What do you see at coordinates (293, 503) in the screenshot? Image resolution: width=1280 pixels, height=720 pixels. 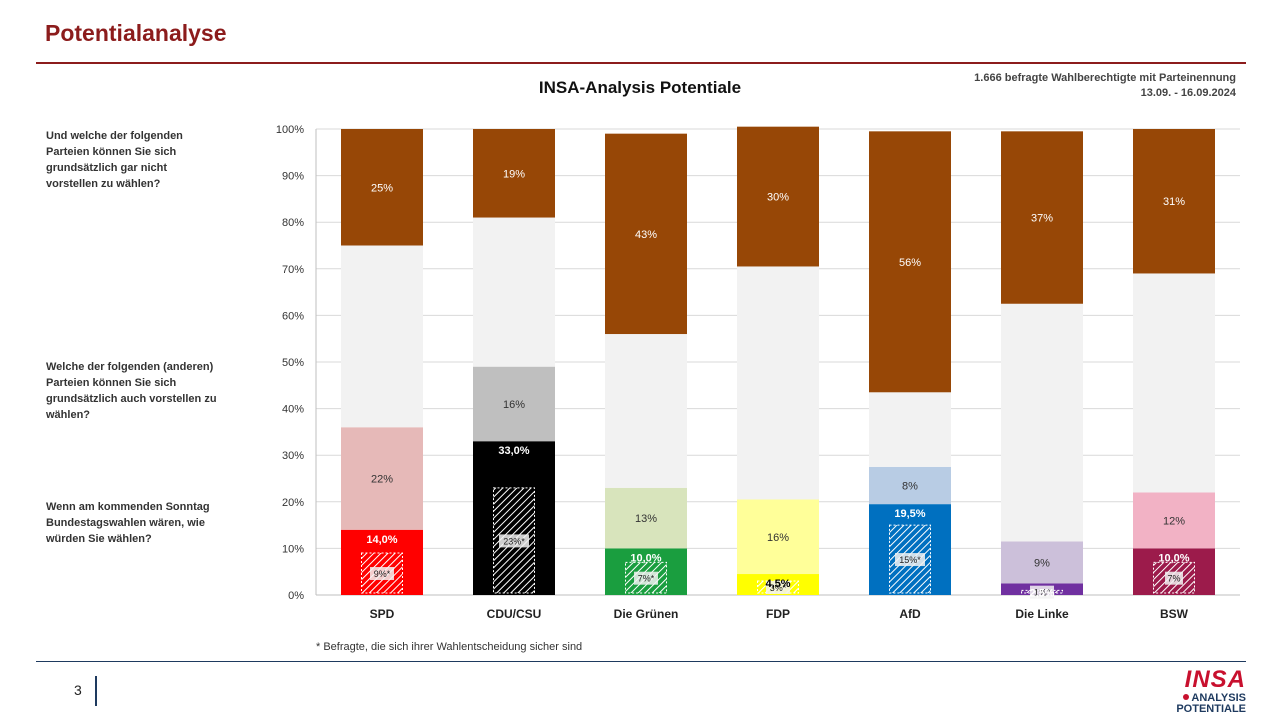 I see `y-tick-label: 20%` at bounding box center [293, 503].